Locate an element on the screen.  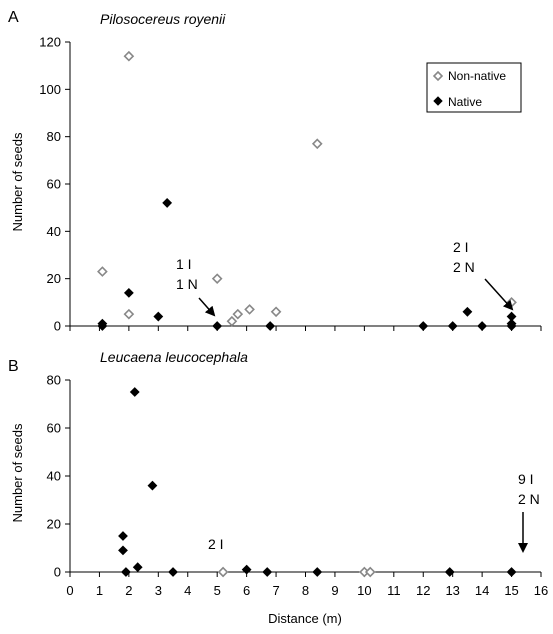
panel-a-y-tick-label: 60 is located at coordinates (54, 184).